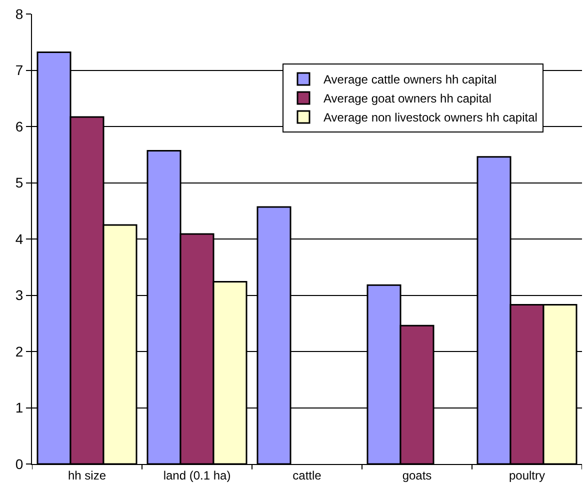  I want to click on x-tick-label: land (0.1 ha), so click(197, 475).